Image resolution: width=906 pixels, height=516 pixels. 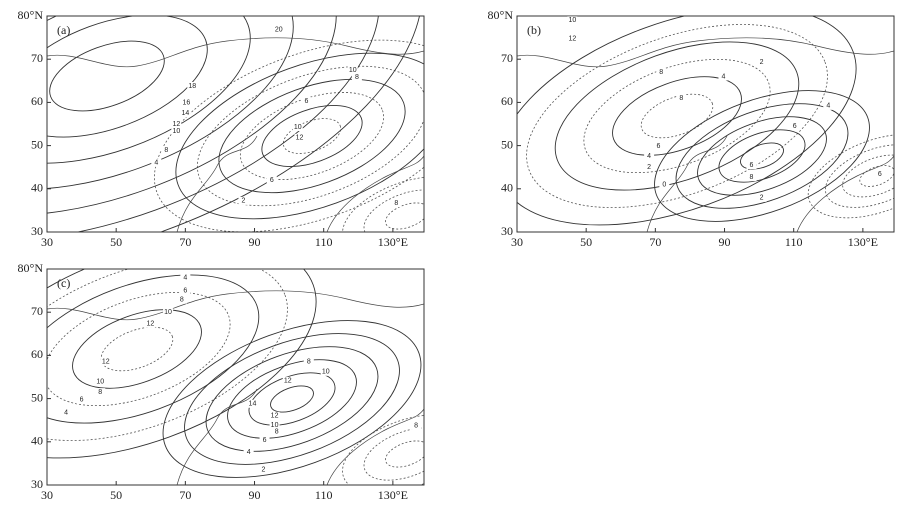 I want to click on contour-label: 0, so click(x=664, y=184).